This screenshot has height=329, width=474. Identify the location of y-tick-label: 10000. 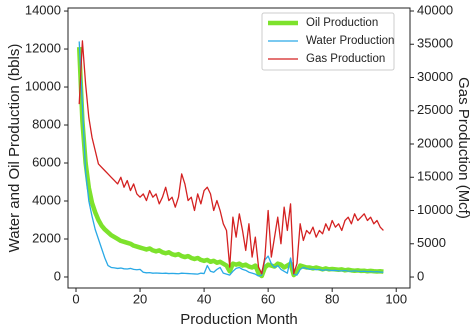
(43, 85).